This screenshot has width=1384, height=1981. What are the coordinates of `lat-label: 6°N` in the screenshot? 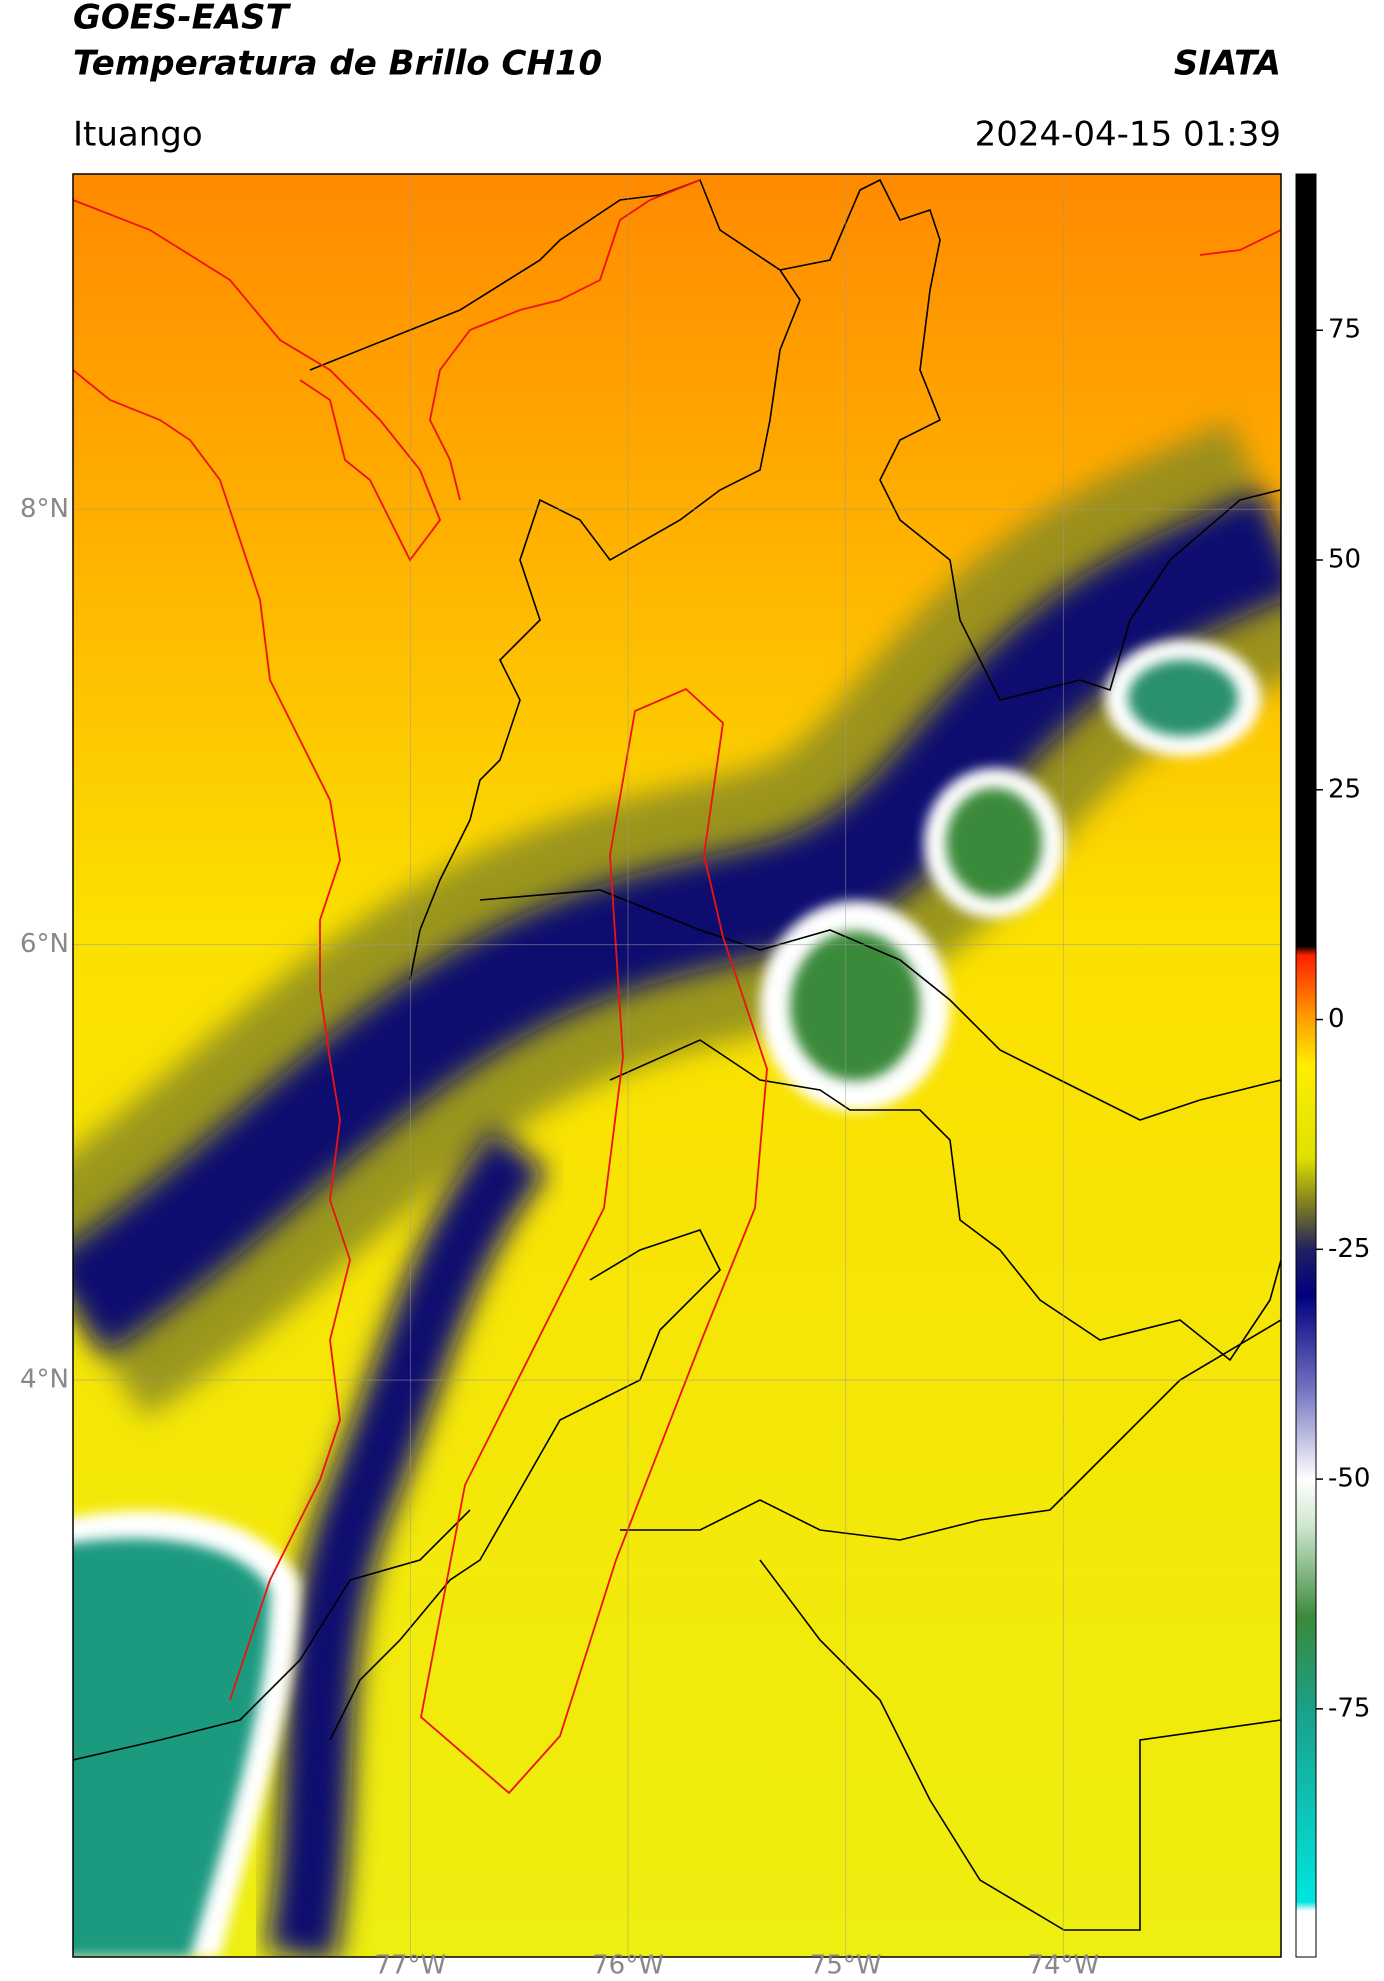 It's located at (44, 944).